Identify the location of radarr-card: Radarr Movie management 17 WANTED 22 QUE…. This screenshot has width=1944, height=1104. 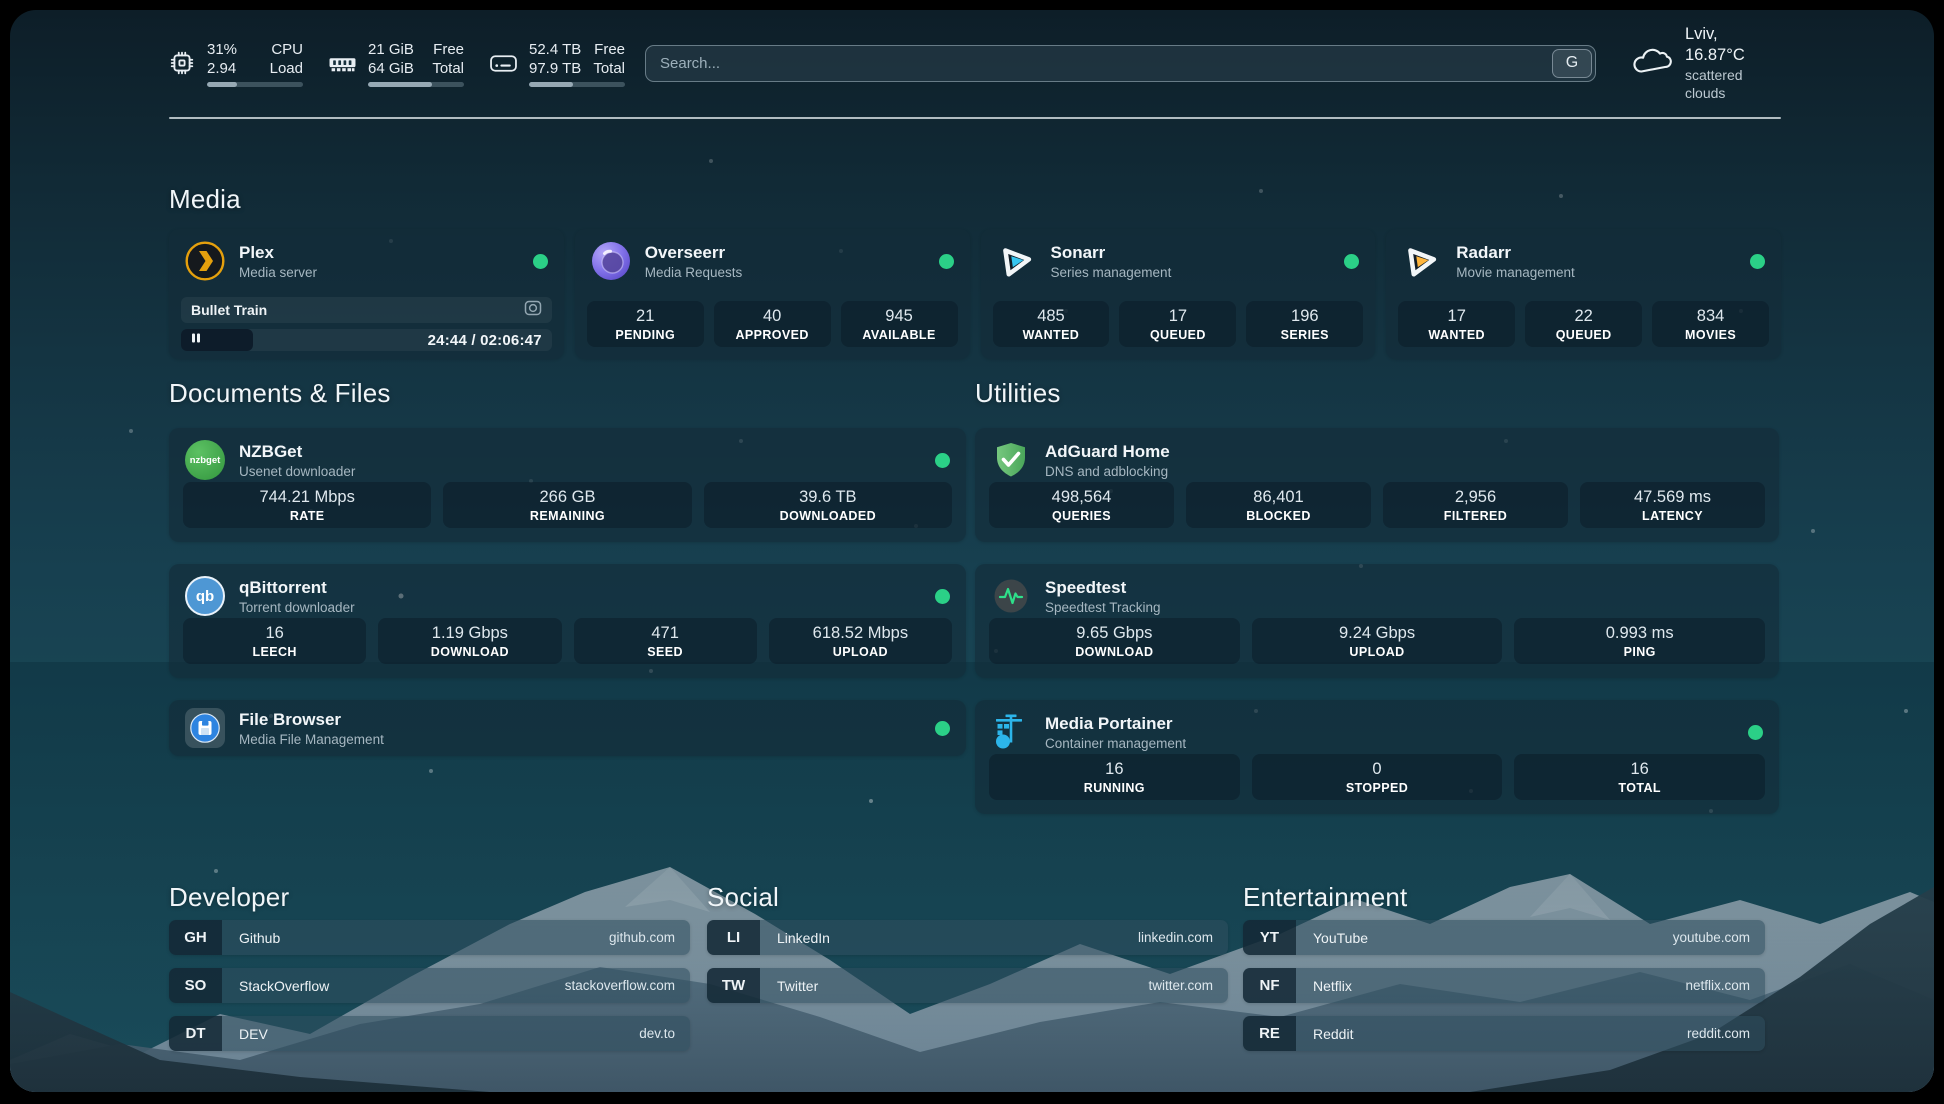
(1583, 294).